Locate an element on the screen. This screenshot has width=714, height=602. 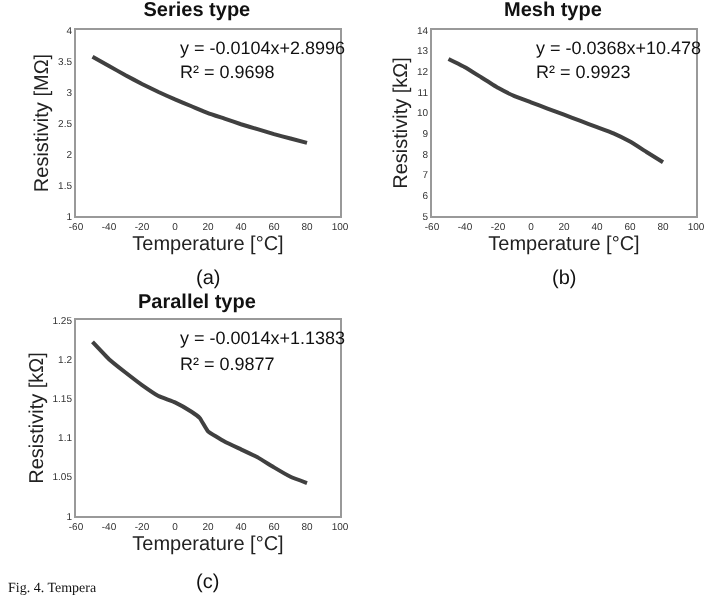
annotation: y = -0.0014x+1.1383 is located at coordinates (263, 338).